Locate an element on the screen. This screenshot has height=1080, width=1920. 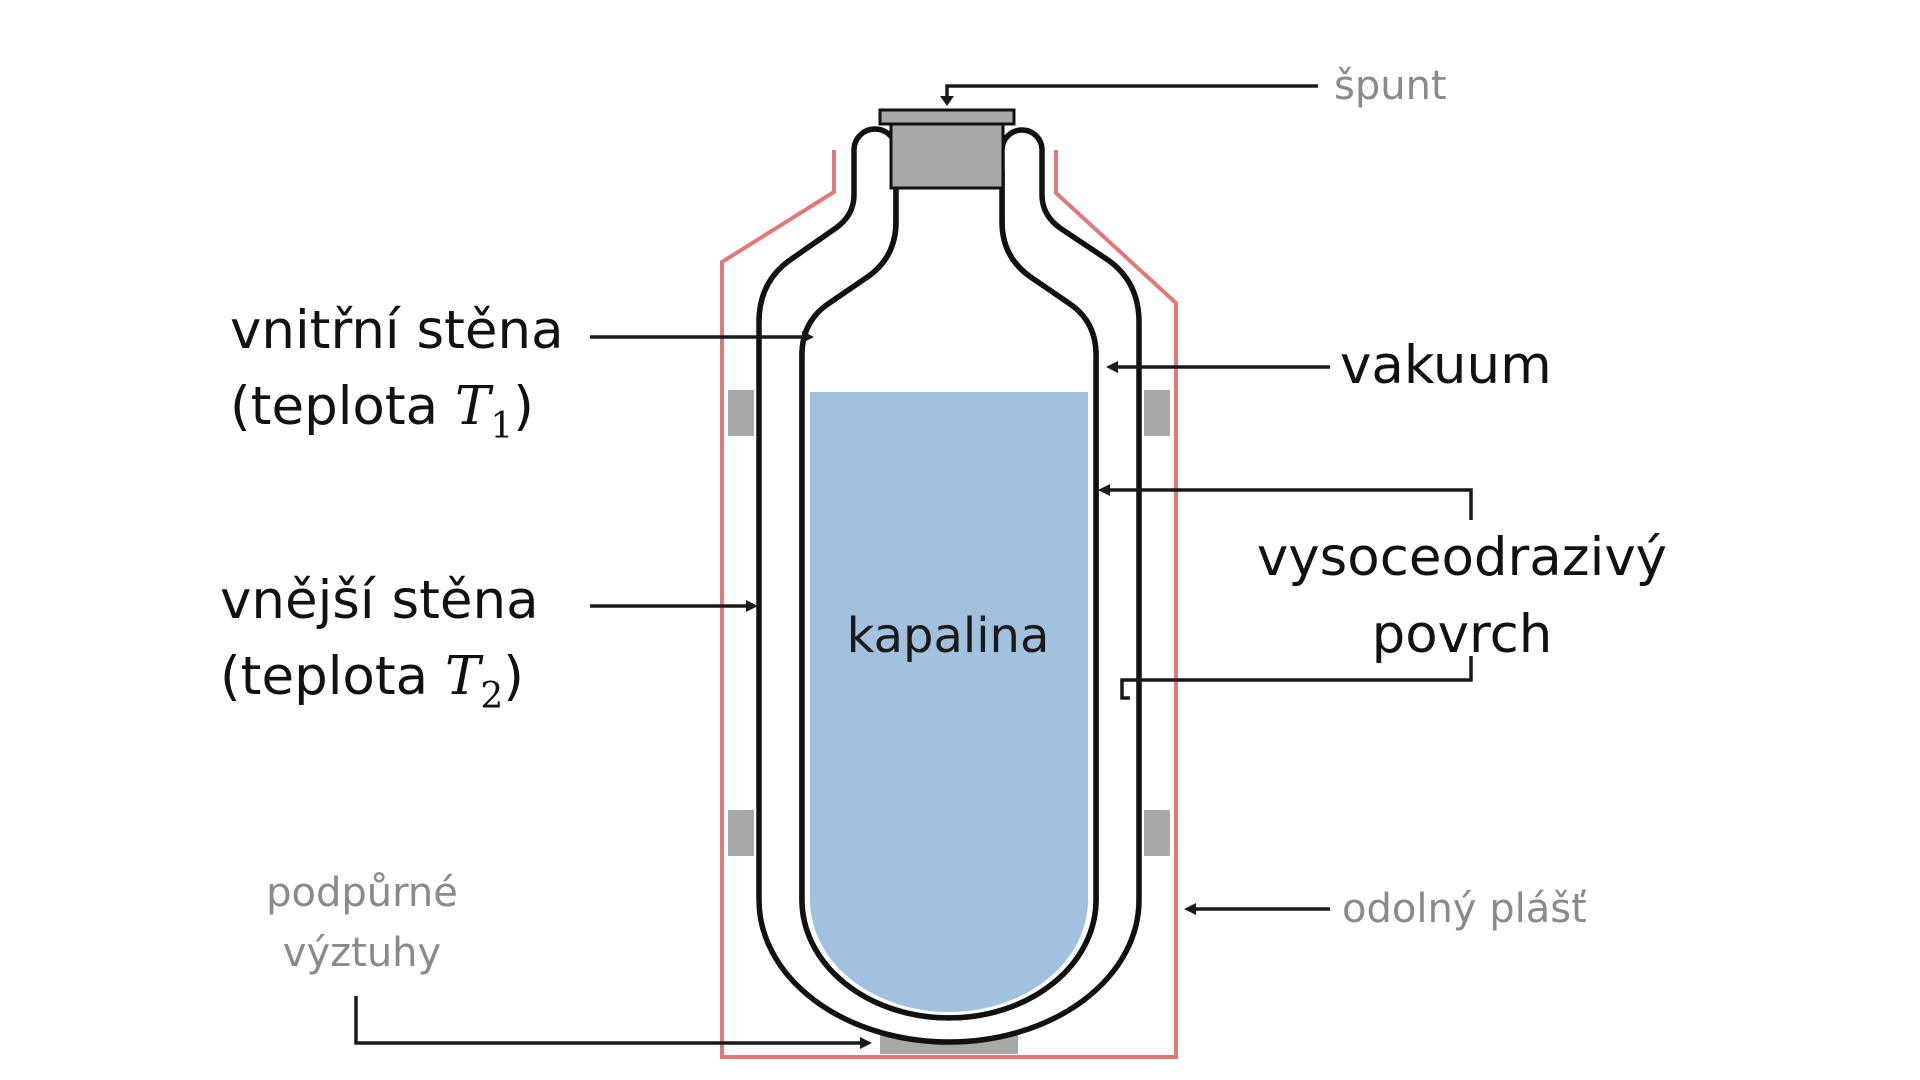
label-inner-wall-line1: vnitřní stěna is located at coordinates (397, 330).